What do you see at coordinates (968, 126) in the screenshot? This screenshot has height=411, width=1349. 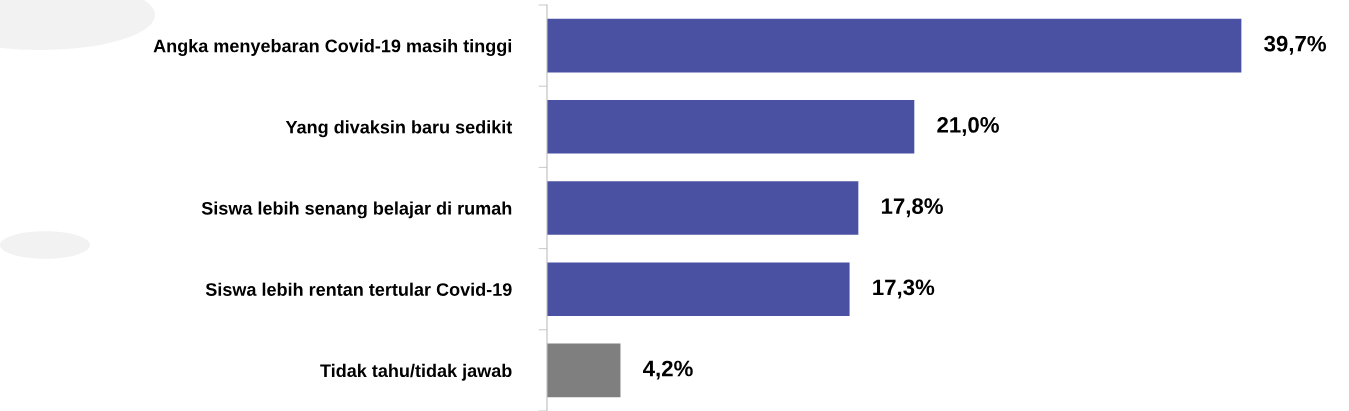 I see `data-label: 21,0%` at bounding box center [968, 126].